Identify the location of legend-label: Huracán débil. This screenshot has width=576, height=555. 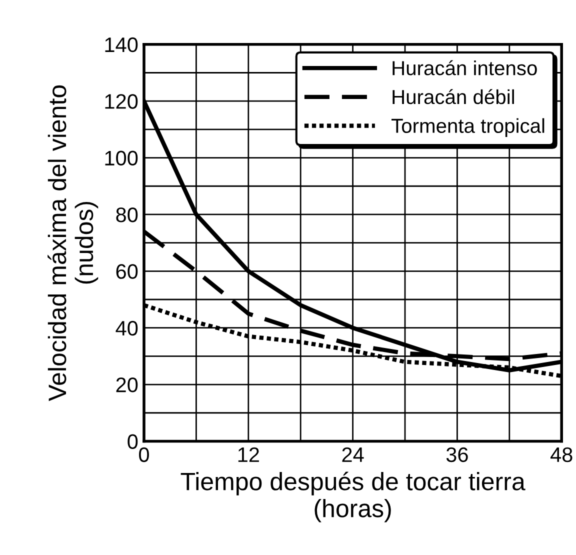
(453, 96).